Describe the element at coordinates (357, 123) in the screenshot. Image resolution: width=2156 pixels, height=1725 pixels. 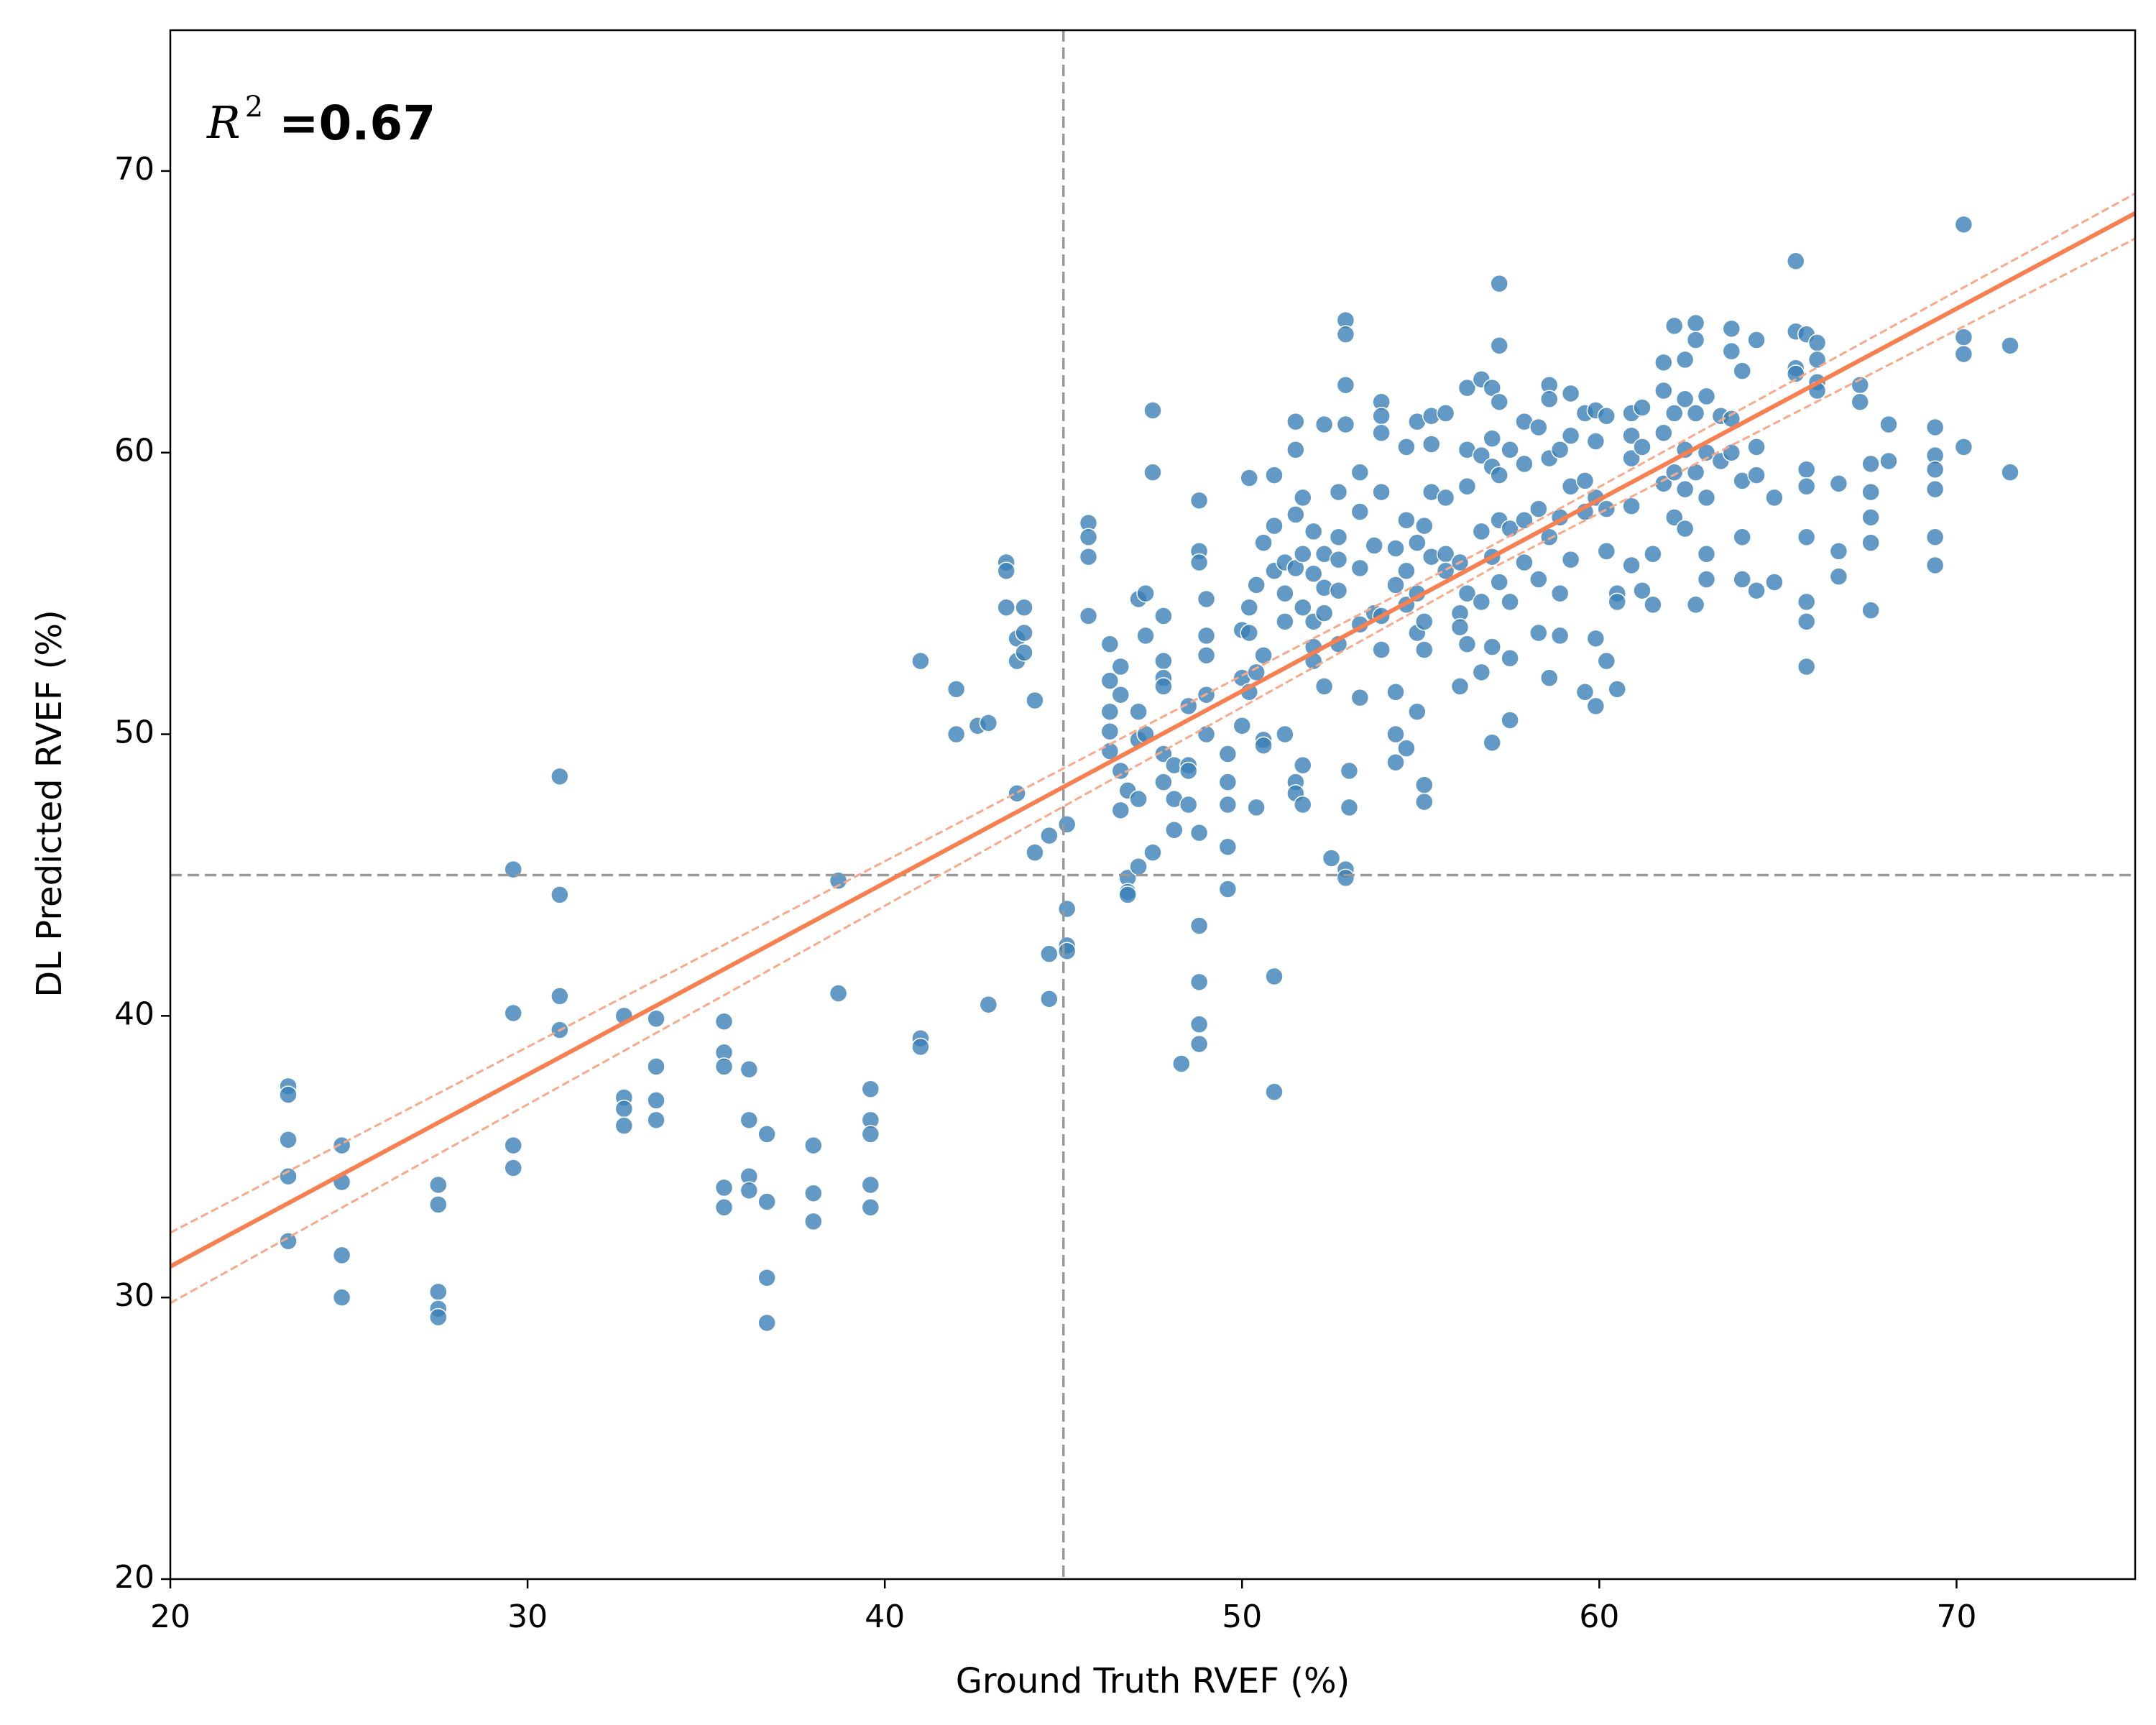
I see `annotation-text: =0.67` at that location.